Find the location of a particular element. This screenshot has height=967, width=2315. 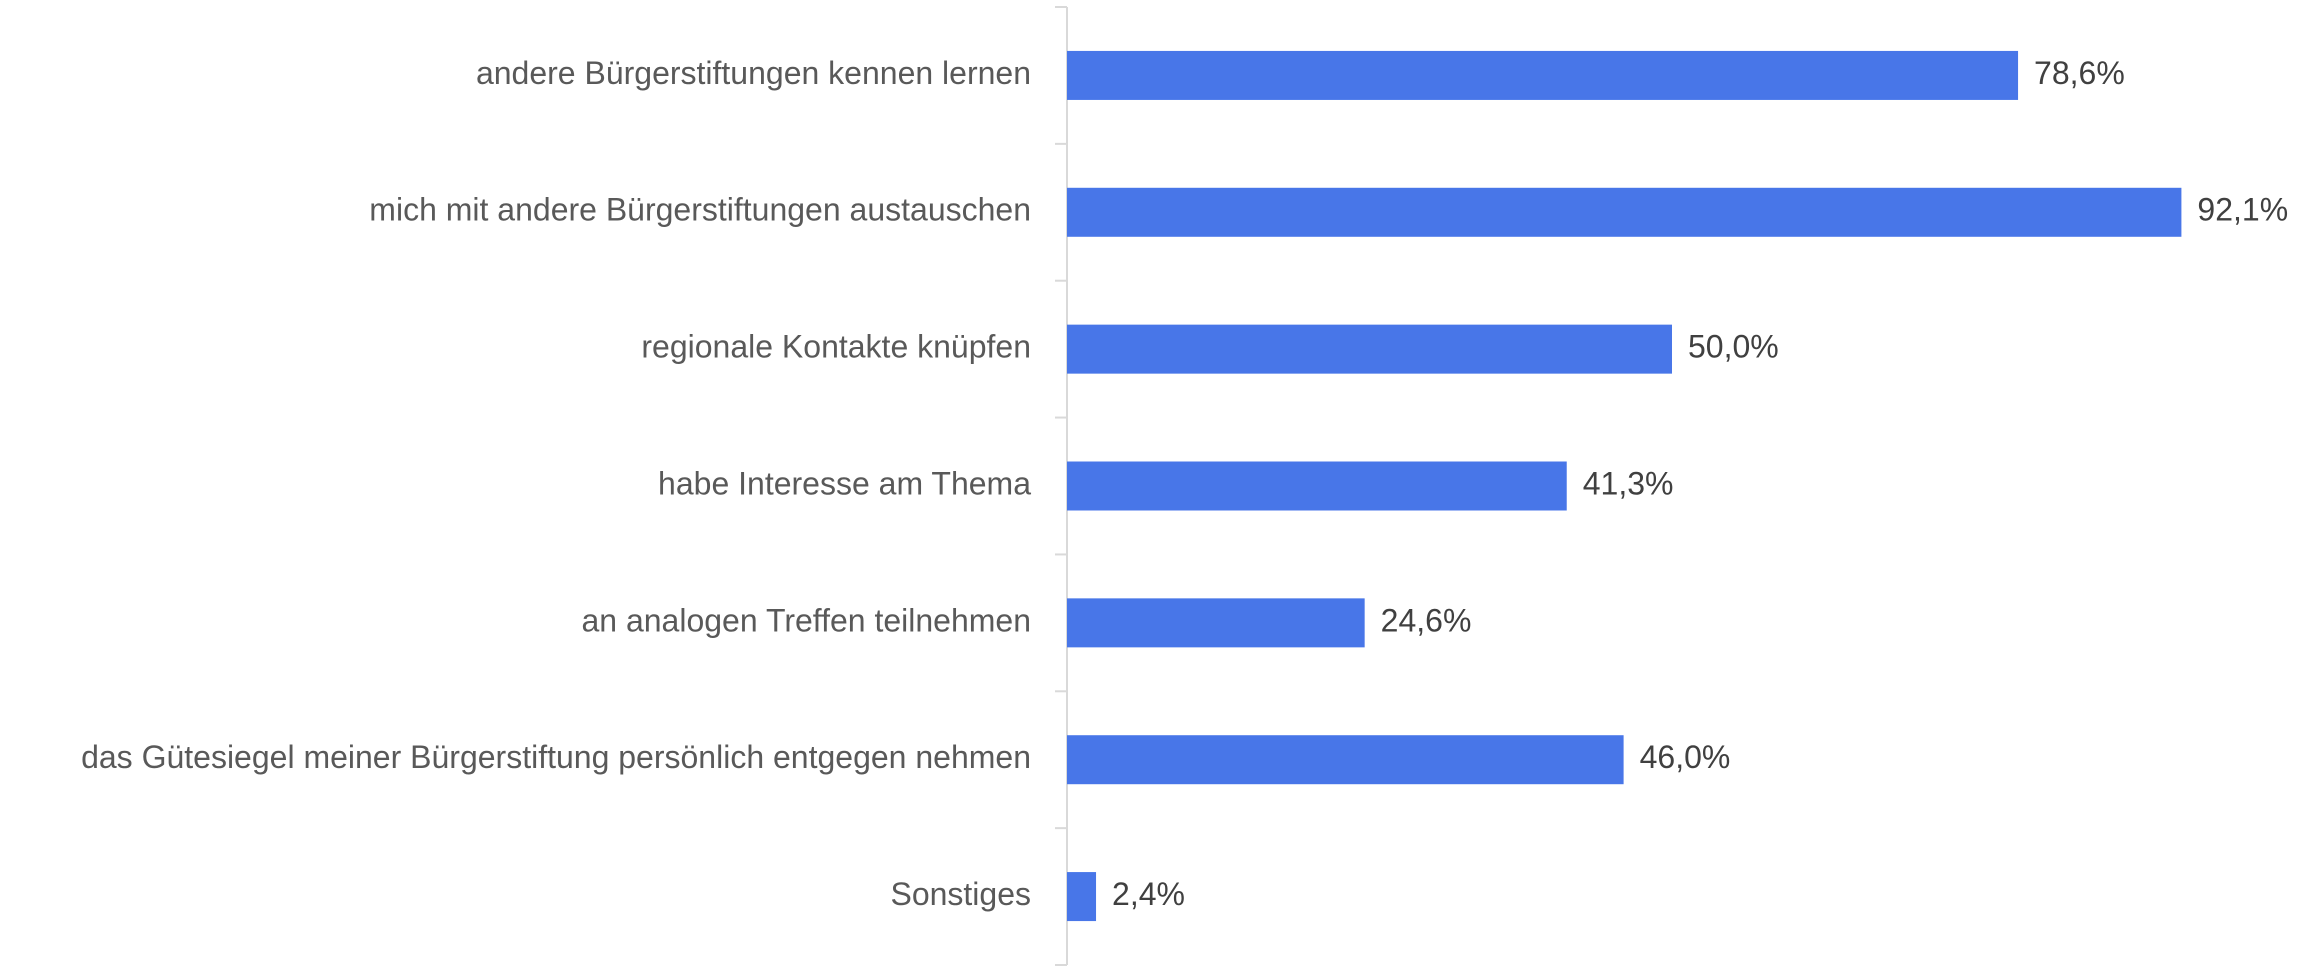

value-label: 78,6% is located at coordinates (2079, 73).